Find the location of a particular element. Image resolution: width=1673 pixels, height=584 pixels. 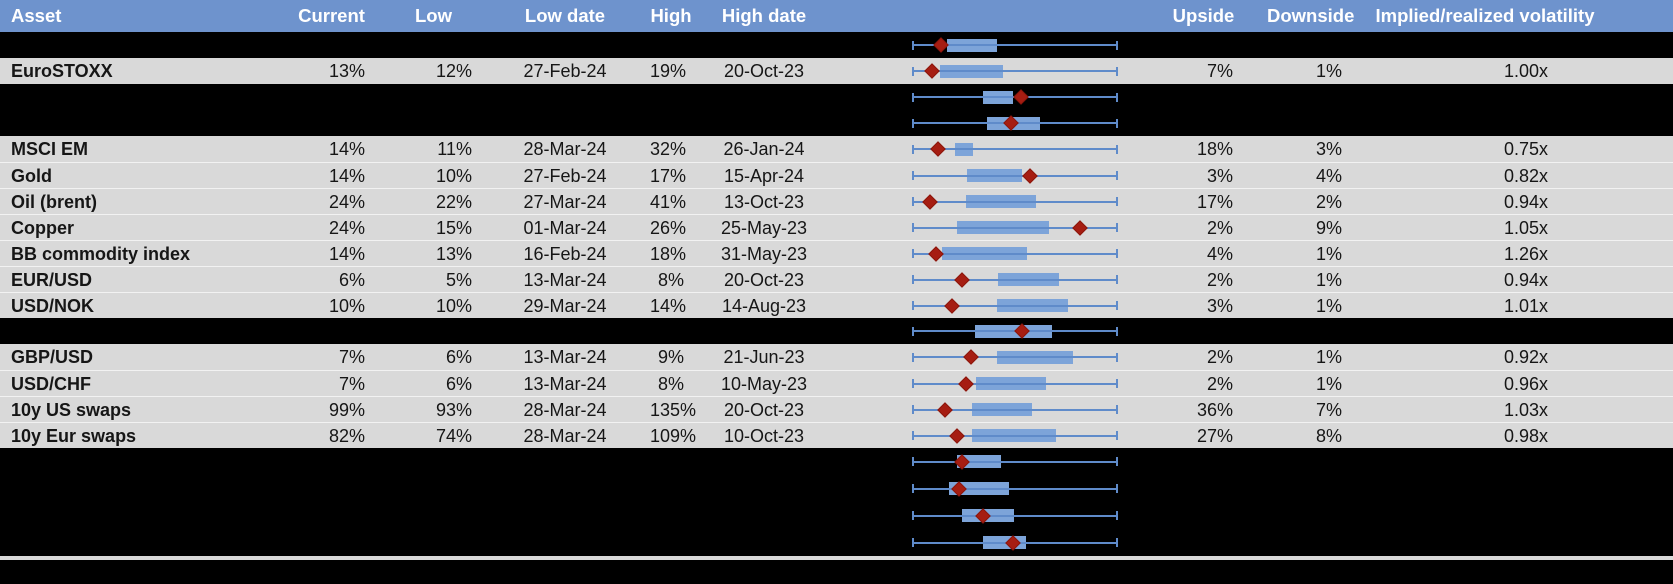

asset-cell: 10y US swaps is located at coordinates (71, 409).